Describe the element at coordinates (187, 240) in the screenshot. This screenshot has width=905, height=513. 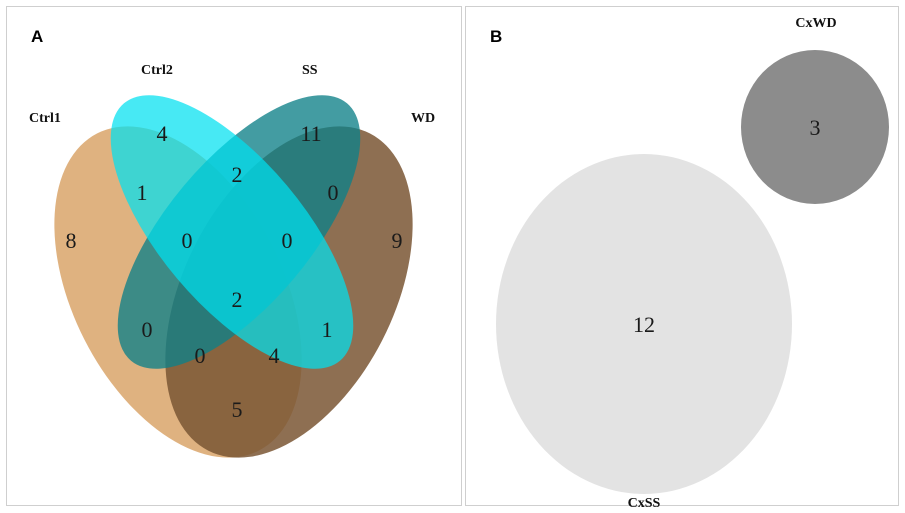
I see `ctrl1-ctrl2-ss-count: 0` at that location.